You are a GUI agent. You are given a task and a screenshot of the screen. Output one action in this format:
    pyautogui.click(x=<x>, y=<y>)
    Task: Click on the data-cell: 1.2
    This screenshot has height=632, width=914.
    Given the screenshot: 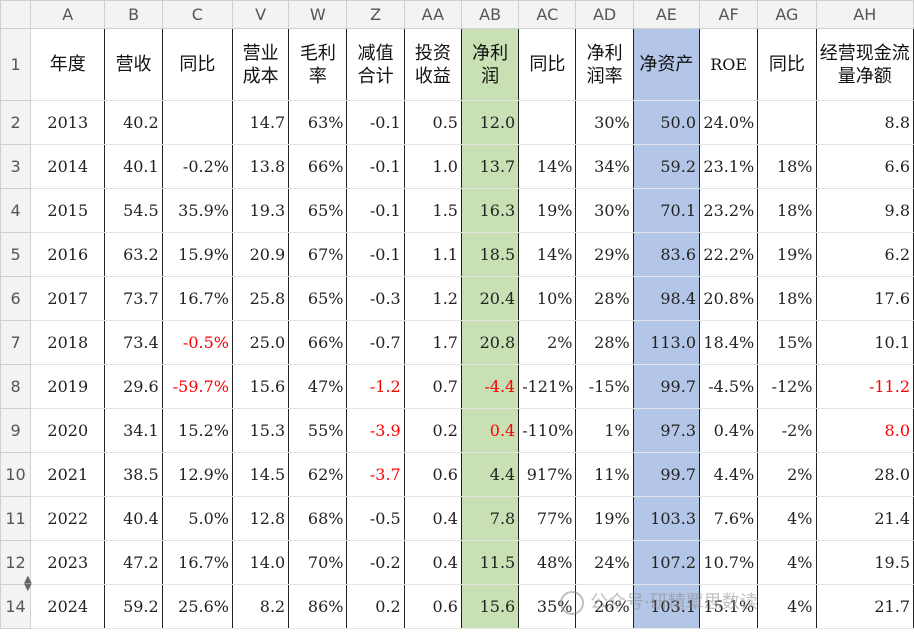 What is the action you would take?
    pyautogui.click(x=432, y=298)
    